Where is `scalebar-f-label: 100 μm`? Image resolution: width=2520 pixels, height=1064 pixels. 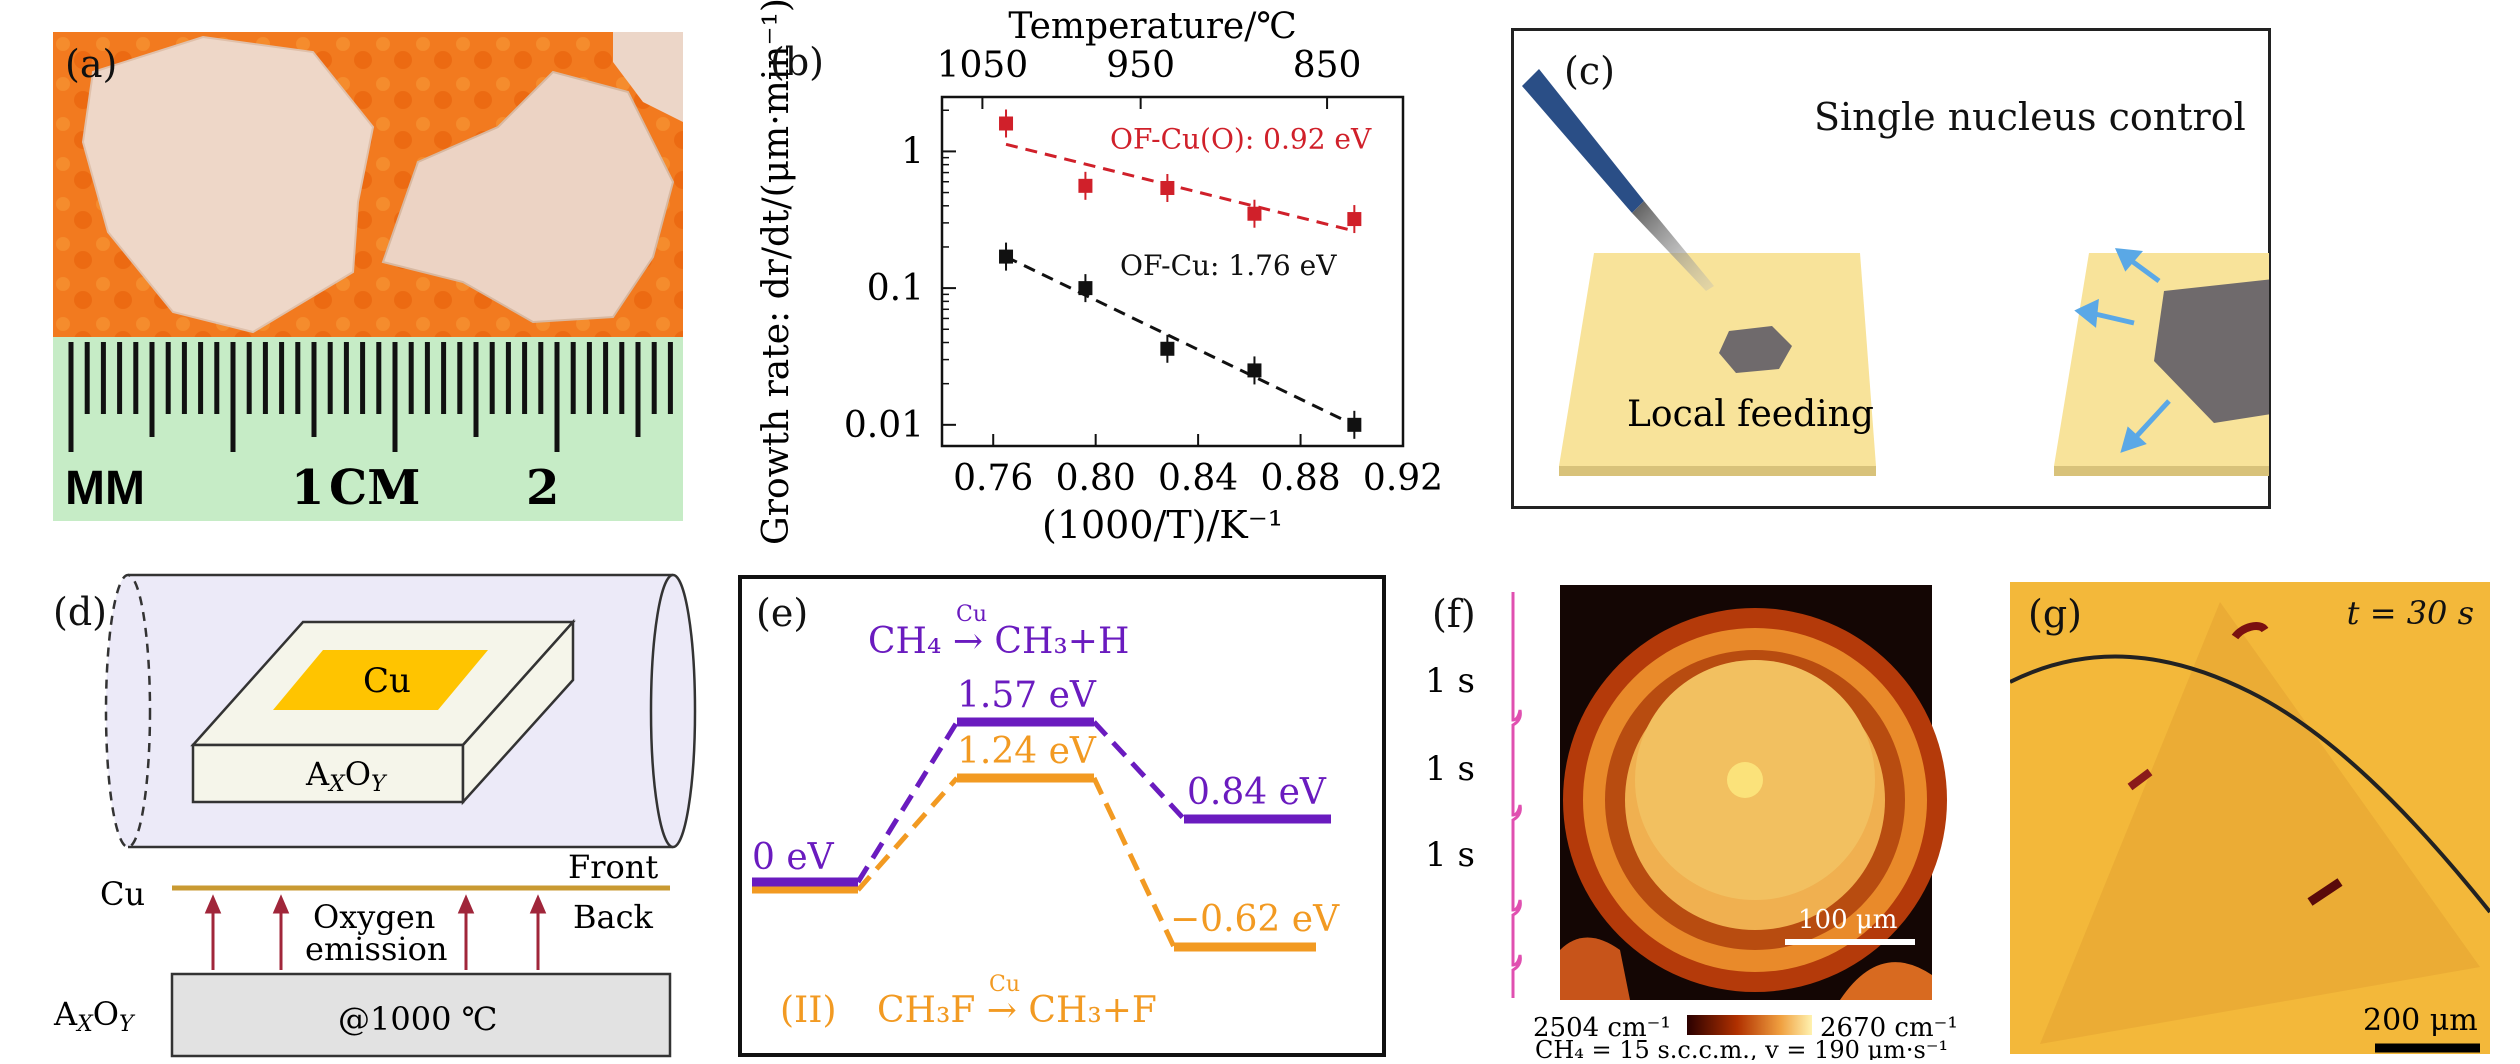
scalebar-f-label: 100 μm is located at coordinates (1847, 920).